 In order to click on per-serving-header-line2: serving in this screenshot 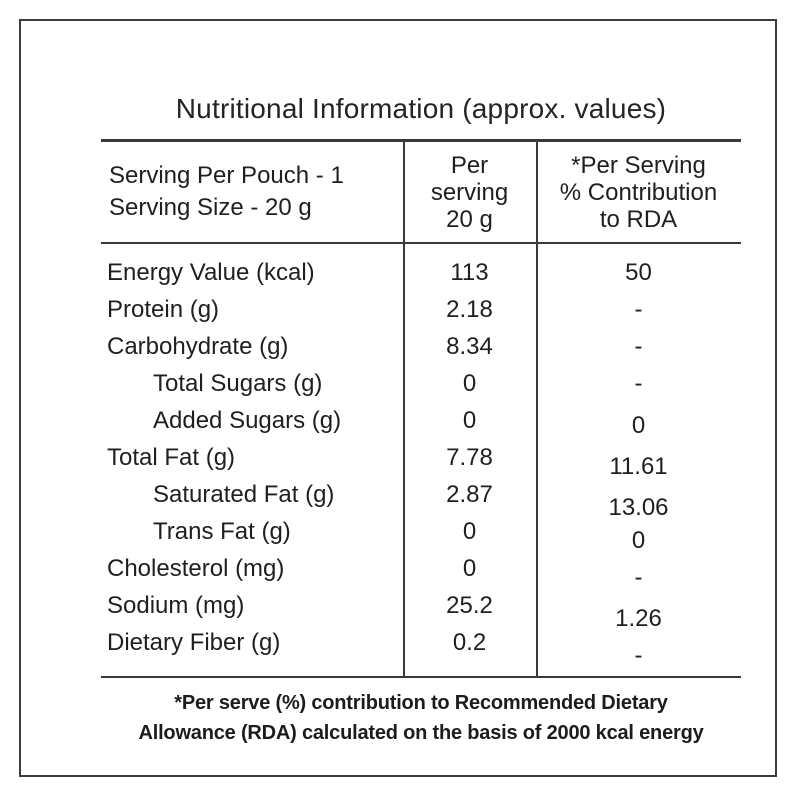, I will do `click(469, 192)`.